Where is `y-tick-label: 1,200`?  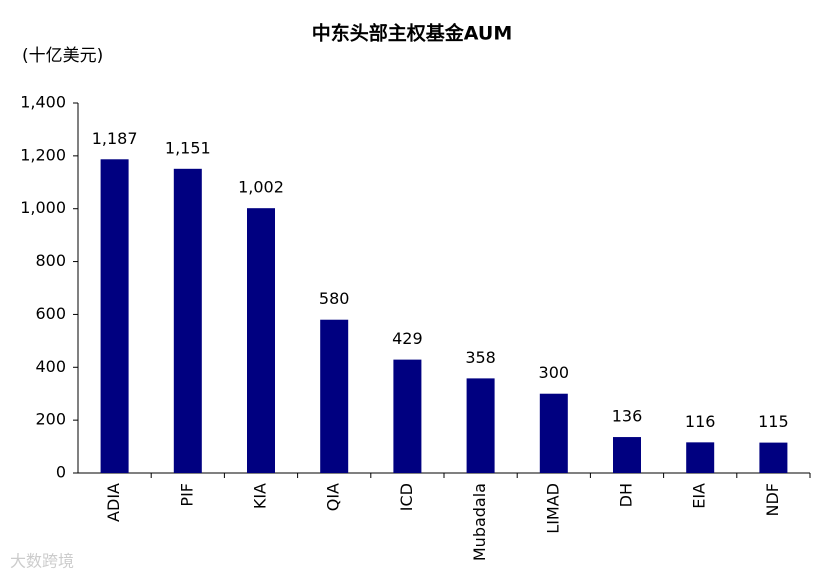
y-tick-label: 1,200 is located at coordinates (43, 154).